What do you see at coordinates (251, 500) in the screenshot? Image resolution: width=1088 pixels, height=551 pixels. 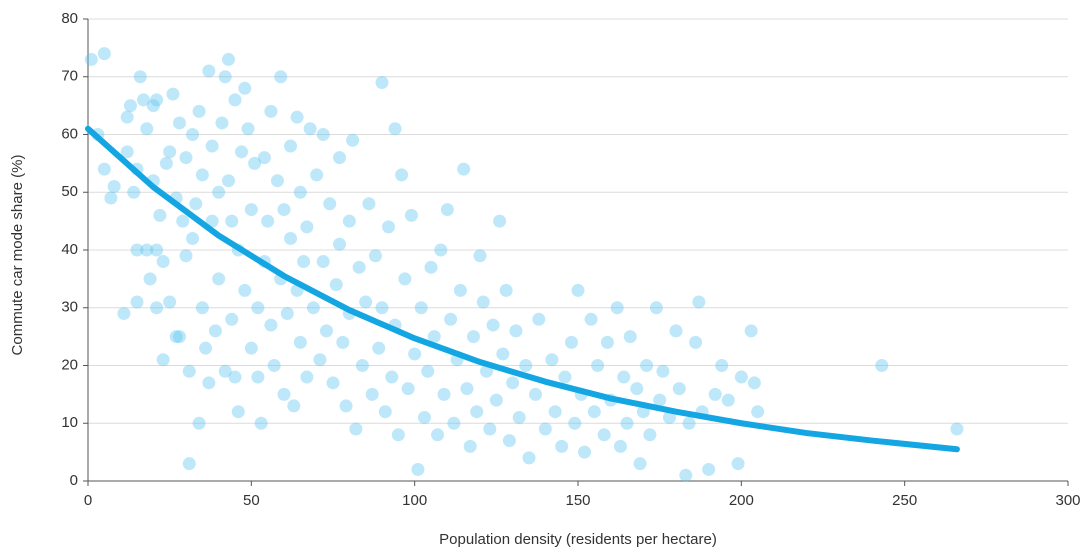 I see `x-tick-label: 50` at bounding box center [251, 500].